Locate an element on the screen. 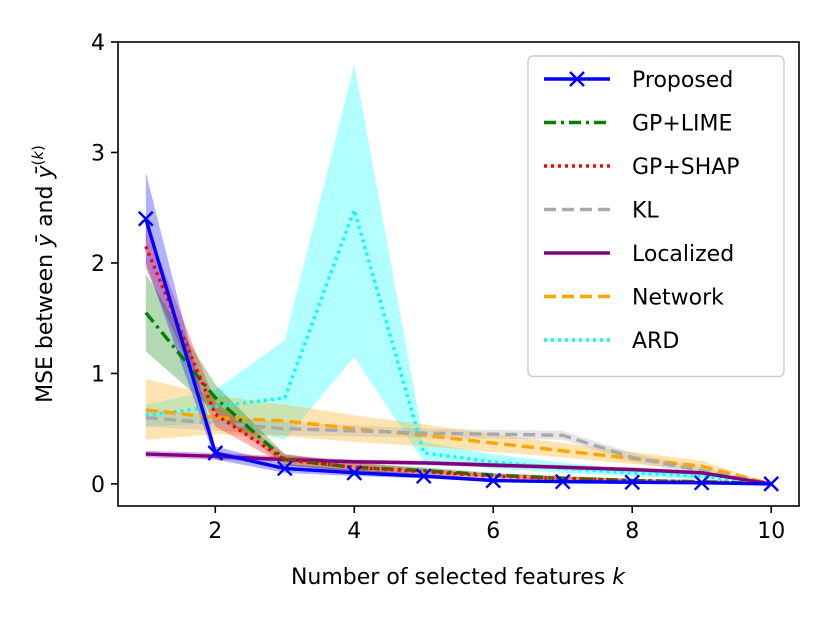  x-axis-label: Number of selected features k is located at coordinates (458, 577).